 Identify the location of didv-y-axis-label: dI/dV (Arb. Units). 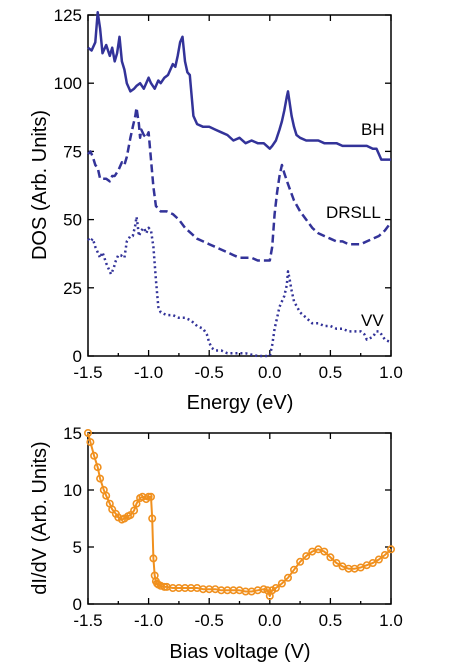
(40, 517).